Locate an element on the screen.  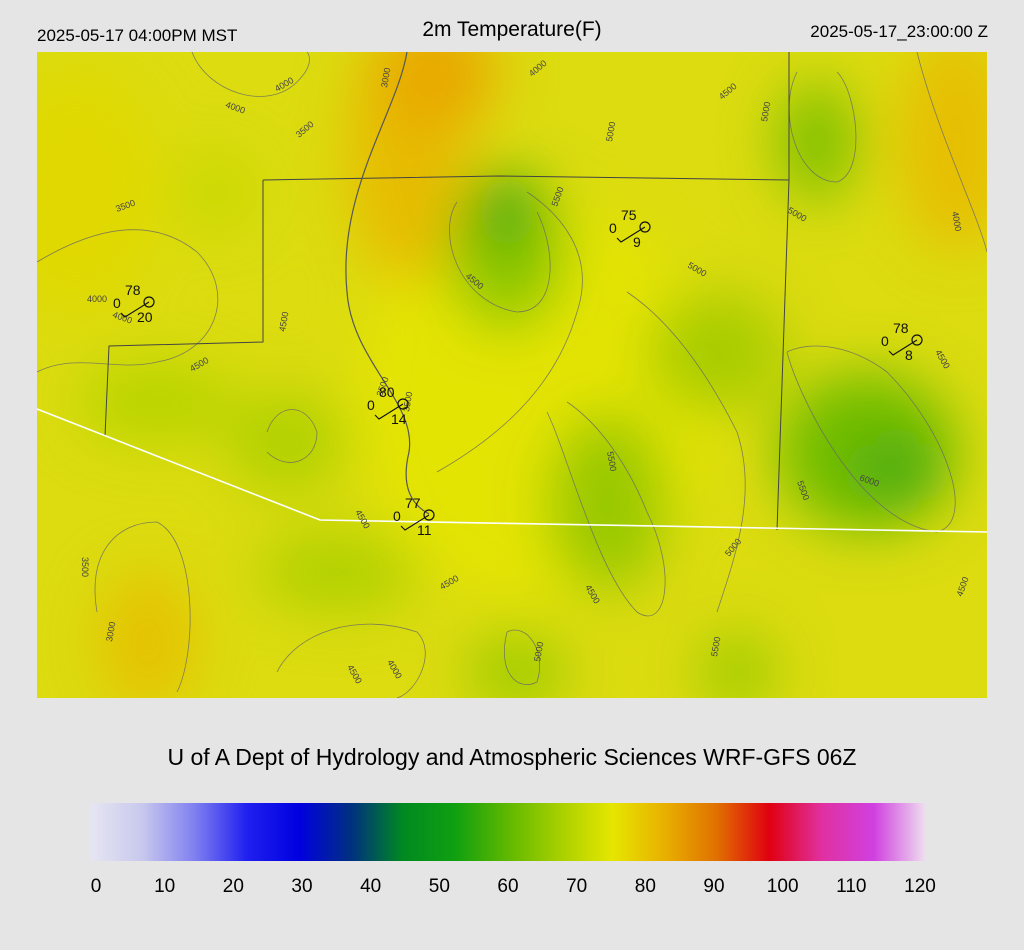
elevation-label: 3500 is located at coordinates (85, 567).